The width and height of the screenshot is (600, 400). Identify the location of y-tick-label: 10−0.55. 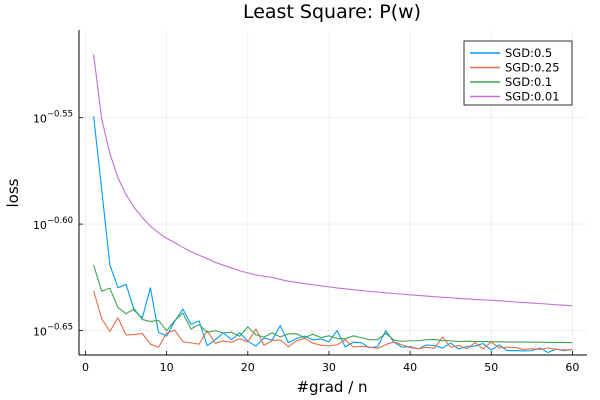
(53, 118).